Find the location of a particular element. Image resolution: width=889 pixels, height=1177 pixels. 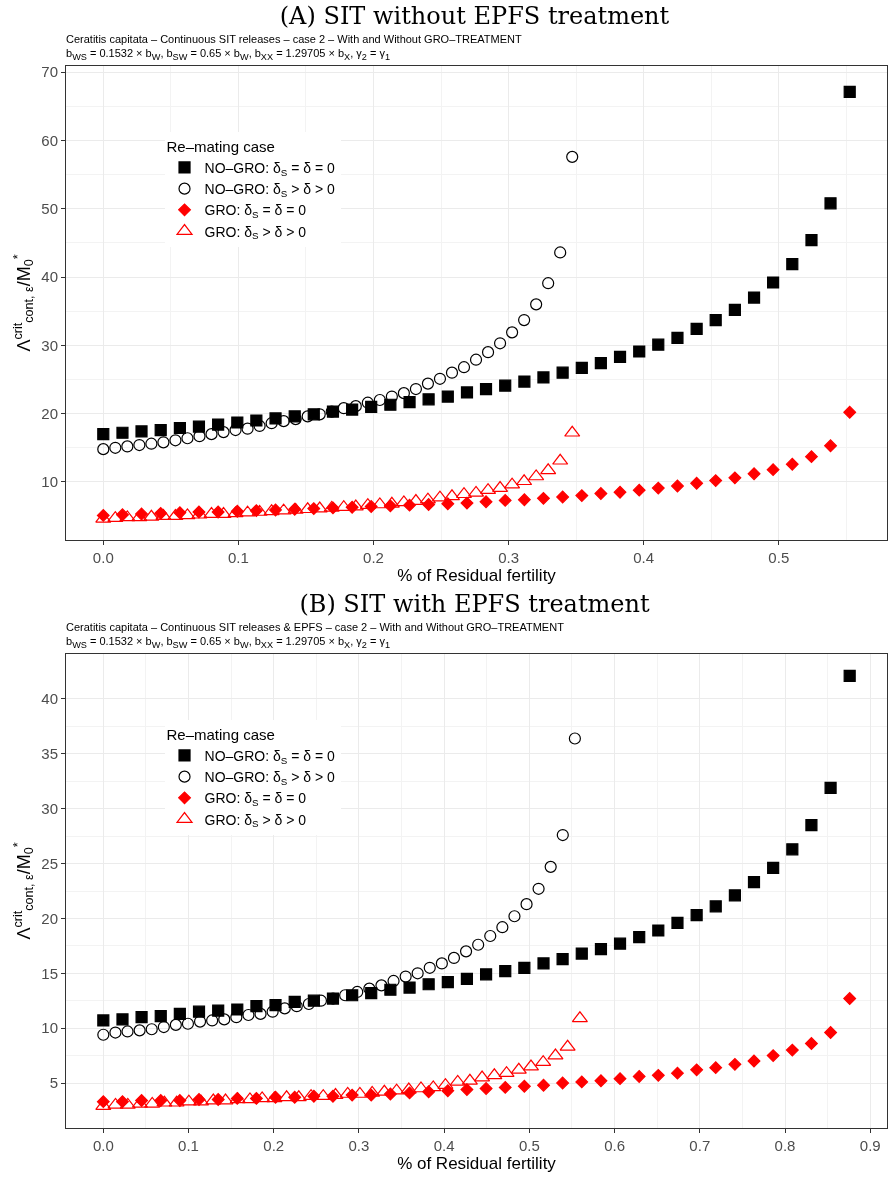

y-tick-label: 40 is located at coordinates (49, 277).